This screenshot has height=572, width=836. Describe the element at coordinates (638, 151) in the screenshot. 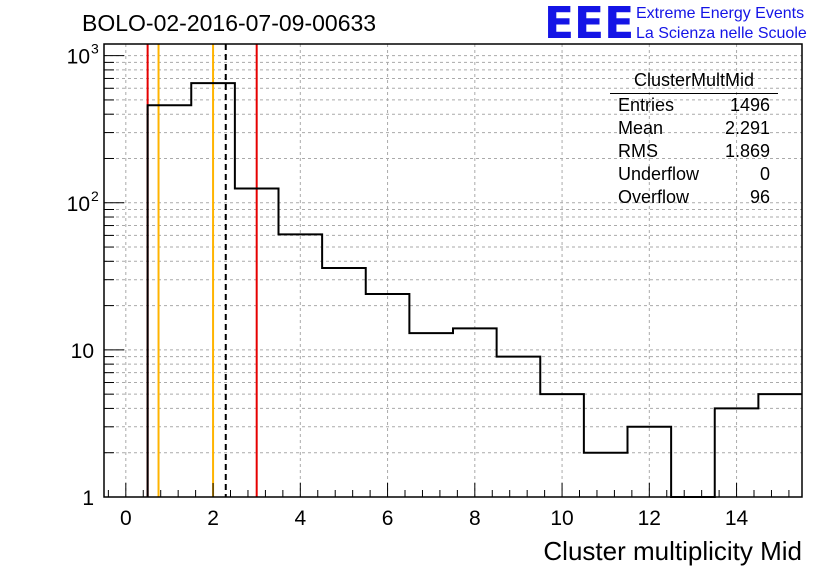

I see `stats-label: RMS` at that location.